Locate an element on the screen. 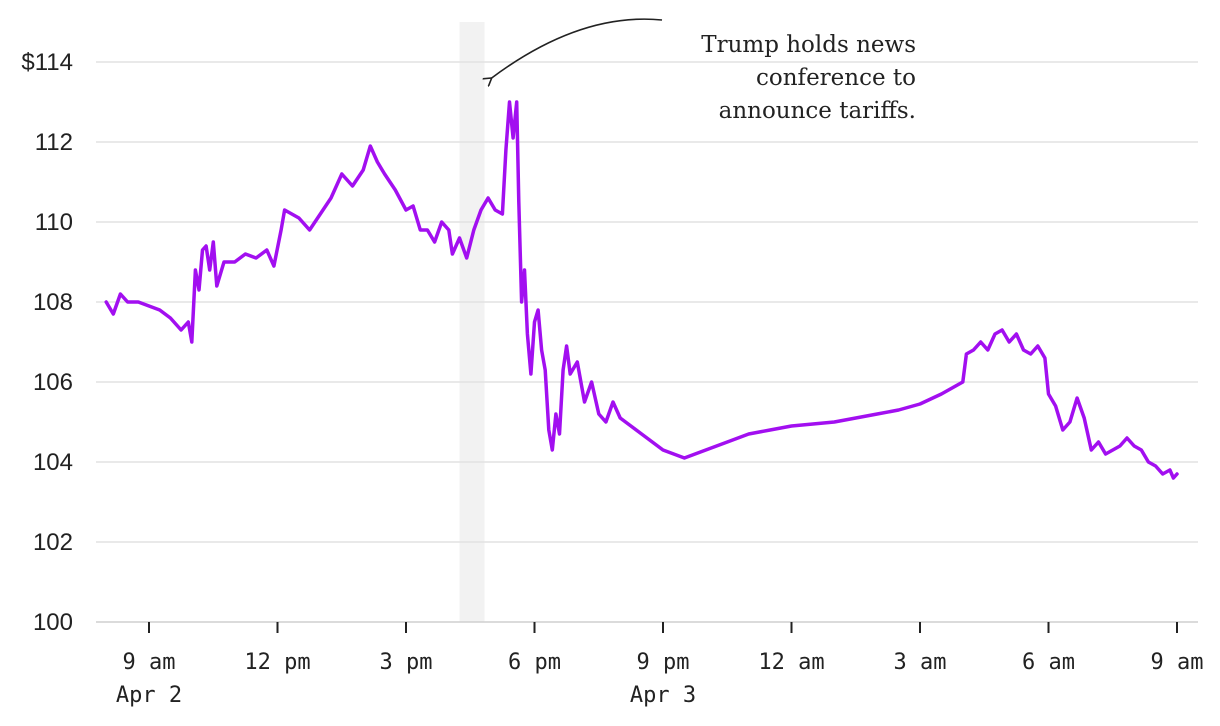  annotation-arrow is located at coordinates (577, 48).